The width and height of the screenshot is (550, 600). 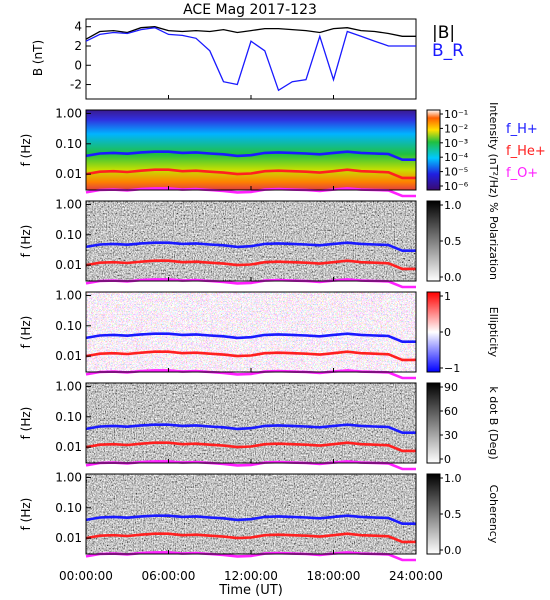 I want to click on colorbar-label: k dot B (Deg), so click(x=493, y=422).